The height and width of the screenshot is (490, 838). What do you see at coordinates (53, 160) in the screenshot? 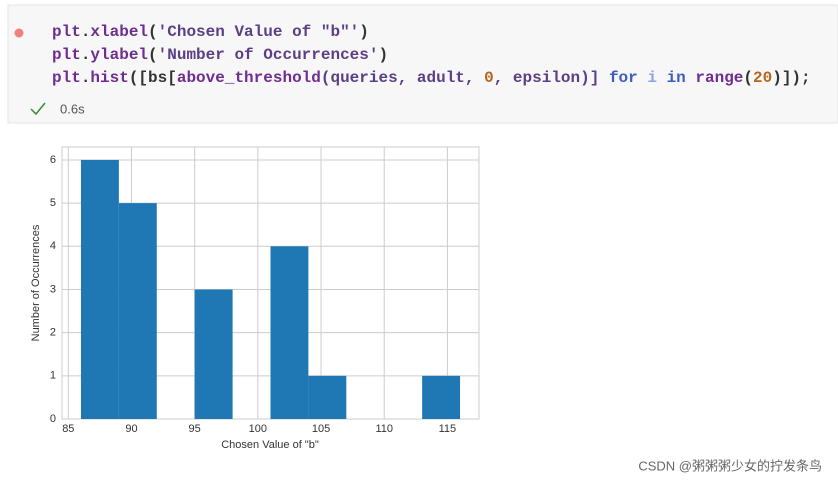
I see `y-tick-label: 6` at bounding box center [53, 160].